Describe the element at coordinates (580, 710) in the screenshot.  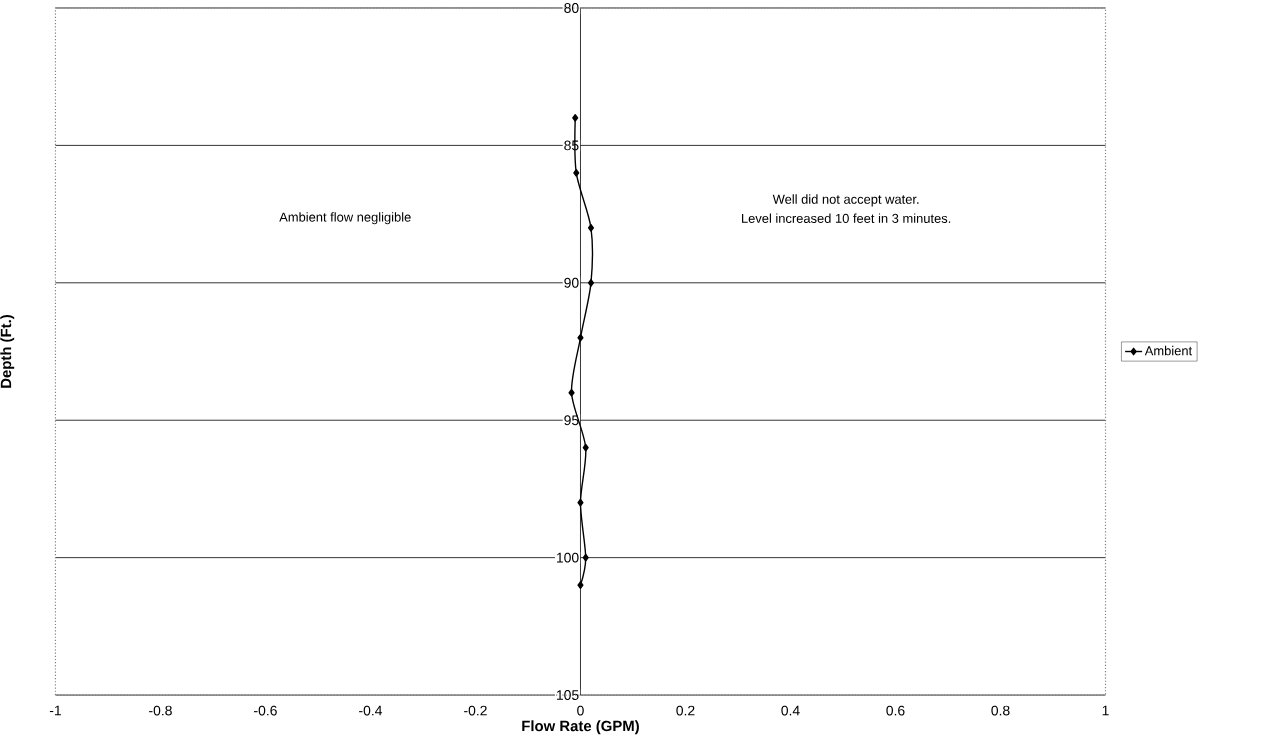
I see `x-tick-label: 0` at that location.